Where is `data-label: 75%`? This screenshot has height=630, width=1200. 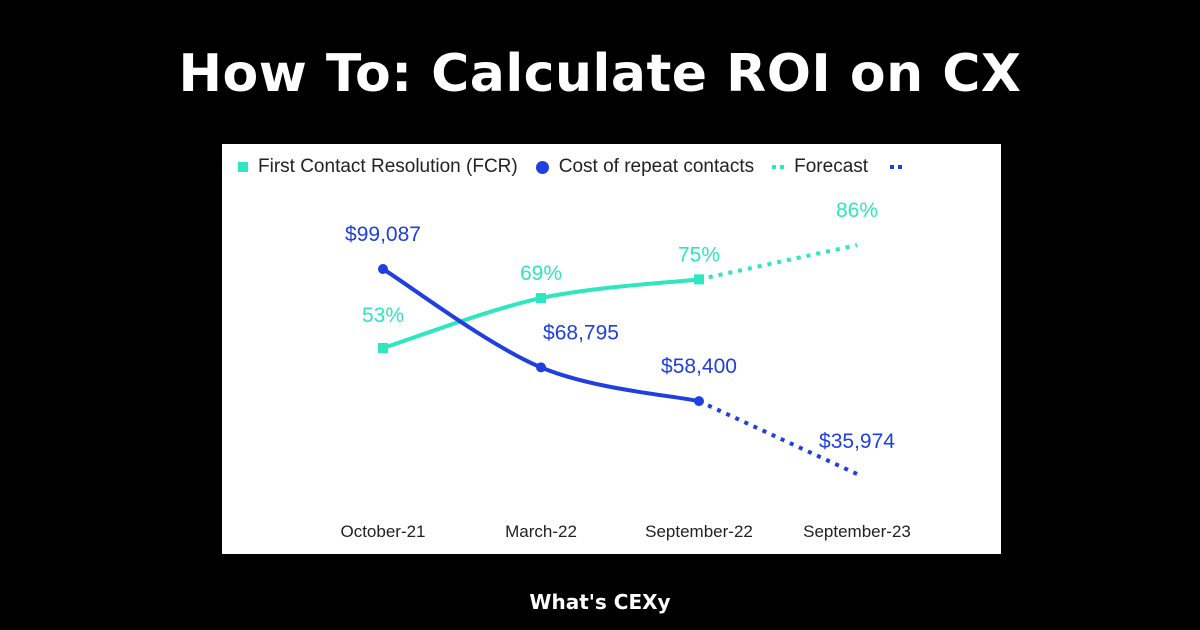
data-label: 75% is located at coordinates (699, 254).